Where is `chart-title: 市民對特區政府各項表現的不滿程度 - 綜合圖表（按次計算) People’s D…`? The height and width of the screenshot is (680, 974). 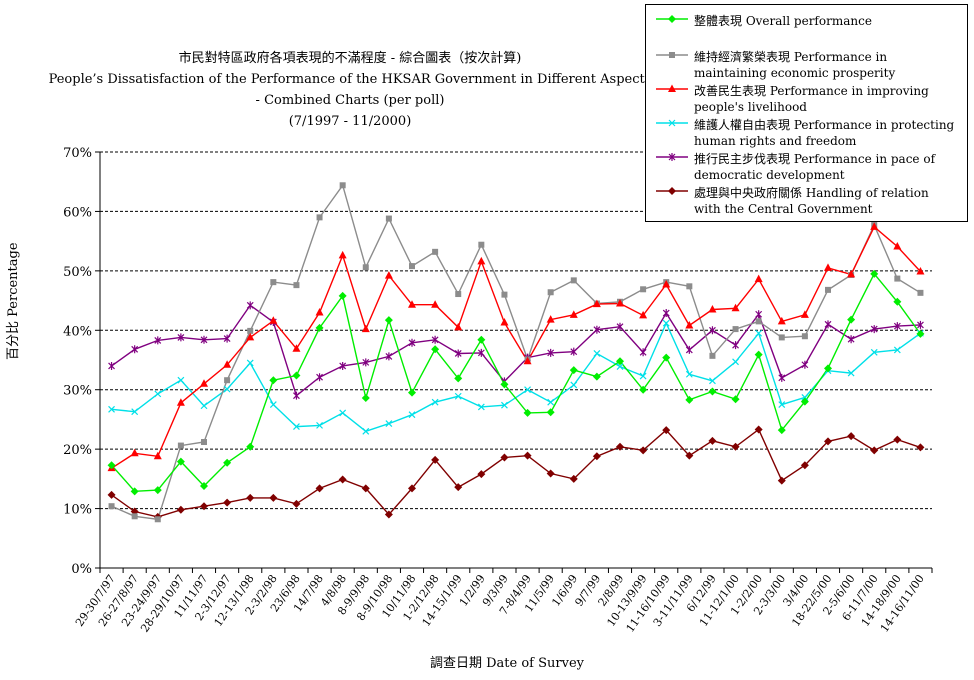 chart-title: 市民對特區政府各項表現的不滿程度 - 綜合圖表（按次計算) People’s D… is located at coordinates (350, 90).